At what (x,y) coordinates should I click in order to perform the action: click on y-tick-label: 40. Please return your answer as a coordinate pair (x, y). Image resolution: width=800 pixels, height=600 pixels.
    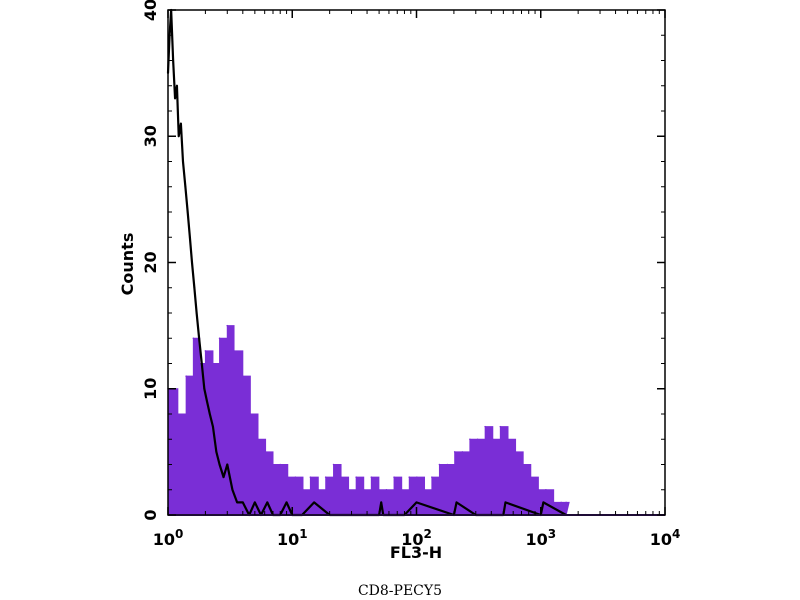
    Looking at the image, I should click on (150, 10).